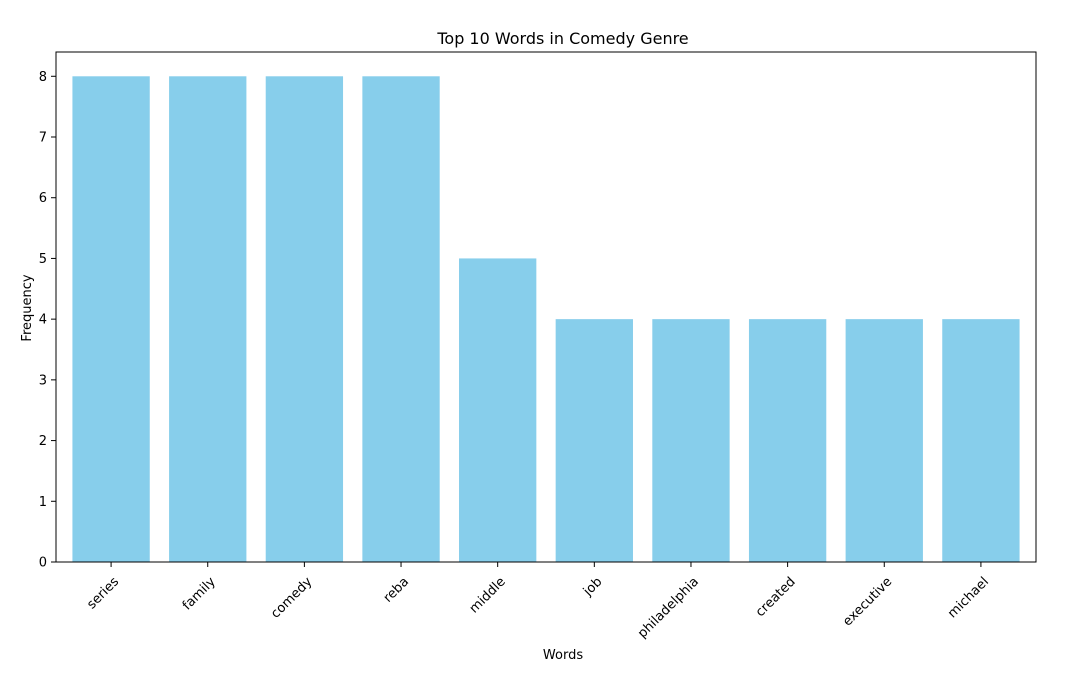 The width and height of the screenshot is (1091, 683). Describe the element at coordinates (787, 440) in the screenshot. I see `bar-created` at that location.